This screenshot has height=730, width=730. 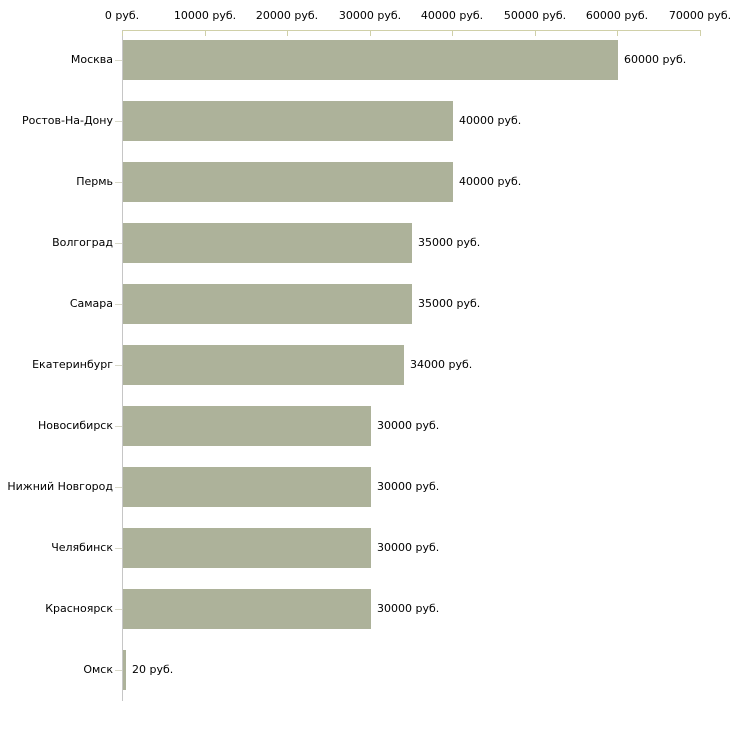 I want to click on category-label: Москва, so click(x=91, y=59).